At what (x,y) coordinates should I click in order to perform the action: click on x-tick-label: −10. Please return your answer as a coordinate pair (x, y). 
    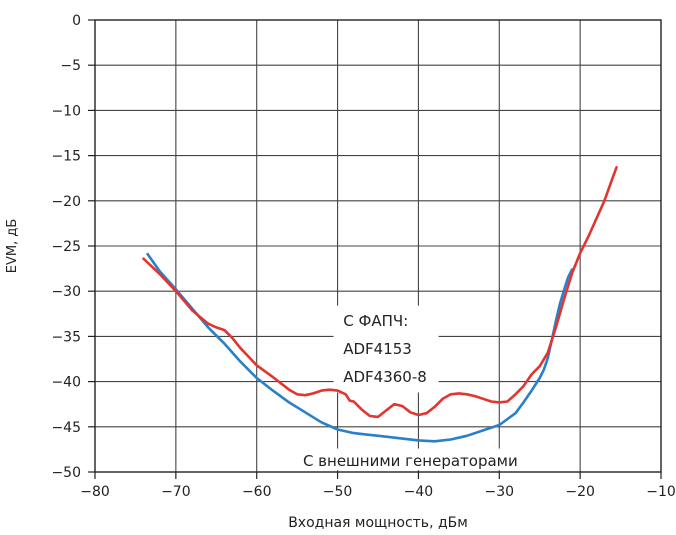
    Looking at the image, I should click on (661, 492).